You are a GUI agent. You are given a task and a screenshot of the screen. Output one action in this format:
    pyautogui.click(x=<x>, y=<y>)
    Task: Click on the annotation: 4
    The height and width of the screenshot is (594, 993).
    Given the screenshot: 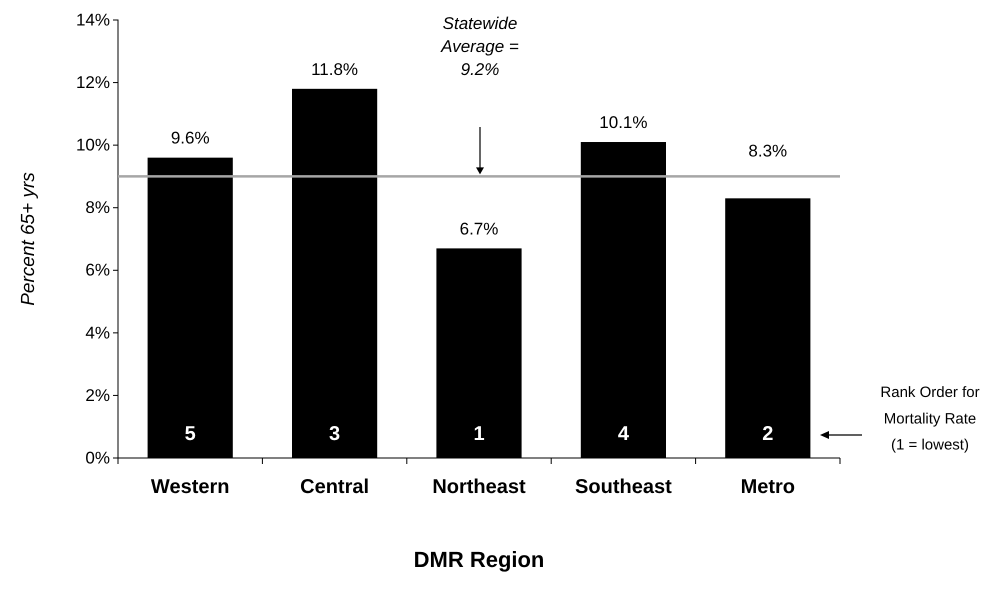 What is the action you would take?
    pyautogui.click(x=624, y=434)
    